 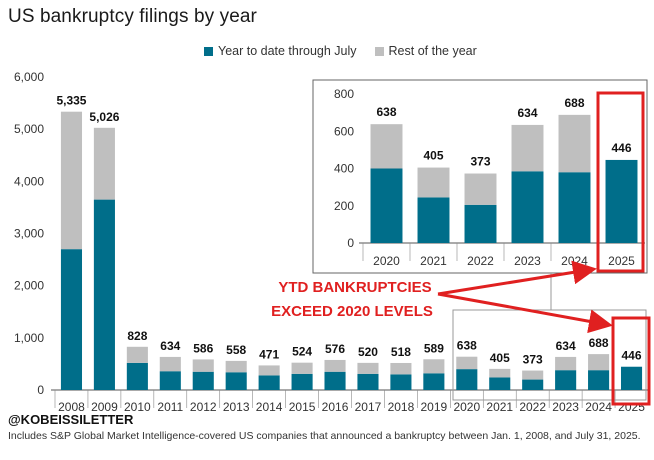 What do you see at coordinates (368, 368) in the screenshot?
I see `main-bar-rest-2017` at bounding box center [368, 368].